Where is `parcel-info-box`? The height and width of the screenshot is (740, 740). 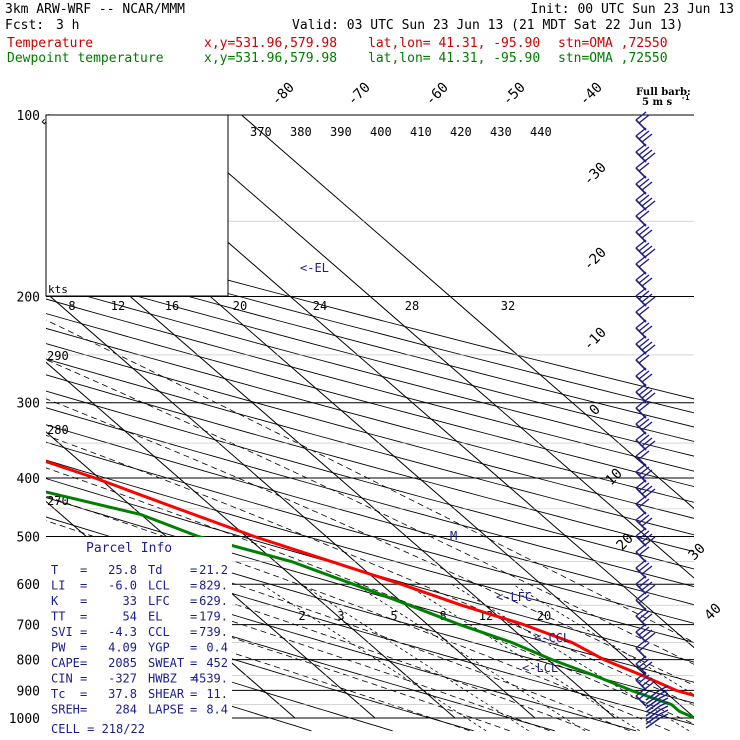
parcel-info-box is located at coordinates (139, 632).